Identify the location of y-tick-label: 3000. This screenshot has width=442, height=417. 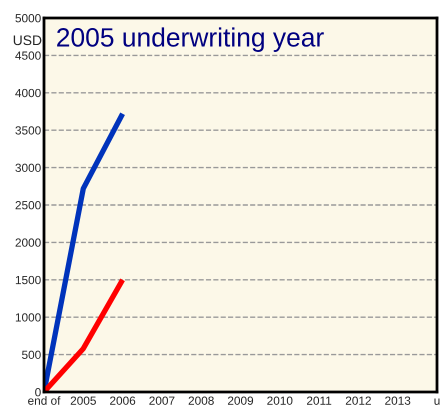
(28, 168).